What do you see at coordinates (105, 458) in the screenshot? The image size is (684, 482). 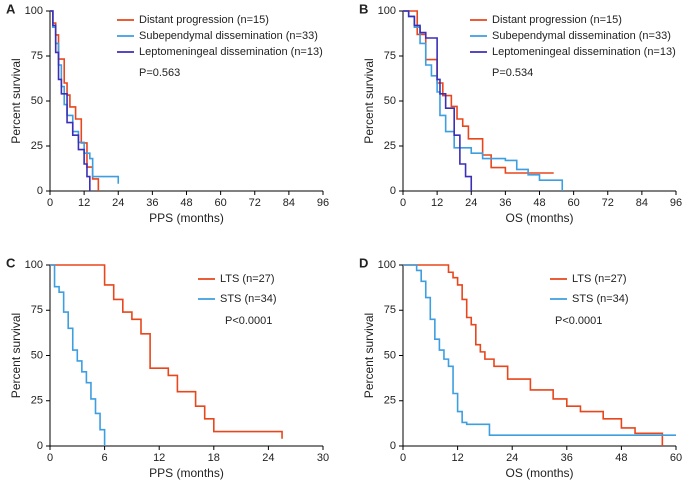 I see `x-tick-label: 6` at bounding box center [105, 458].